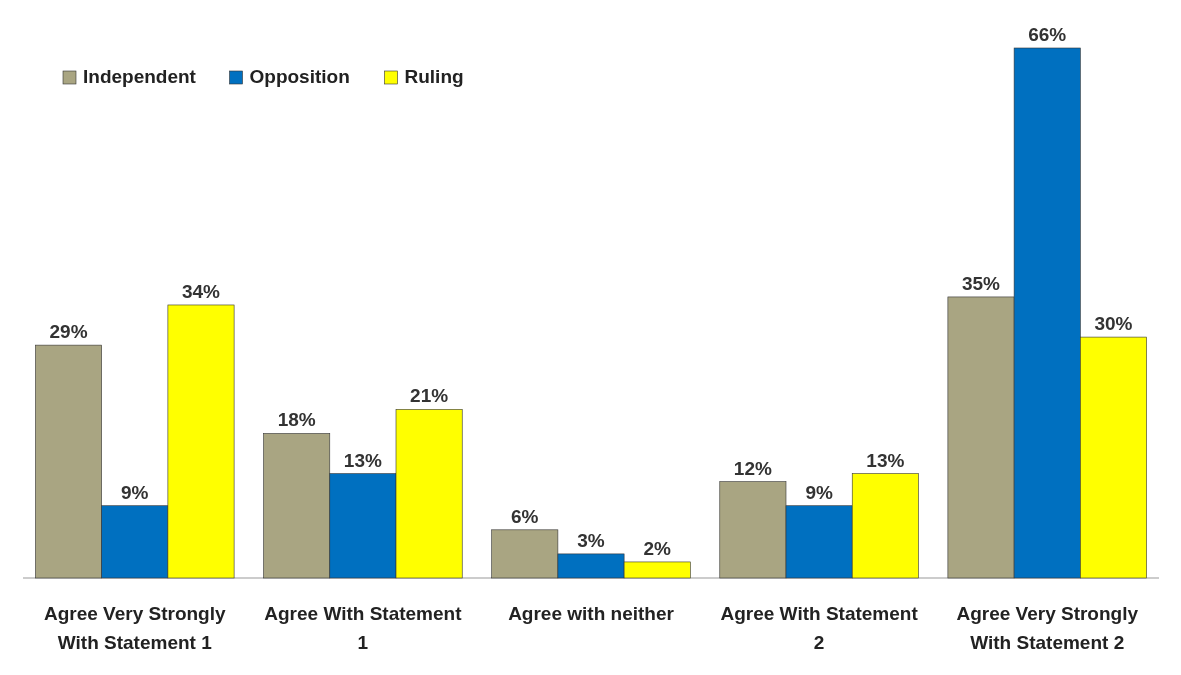  Describe the element at coordinates (1047, 628) in the screenshot. I see `x-tick-label: Agree Very Strongly With Statement 2` at that location.